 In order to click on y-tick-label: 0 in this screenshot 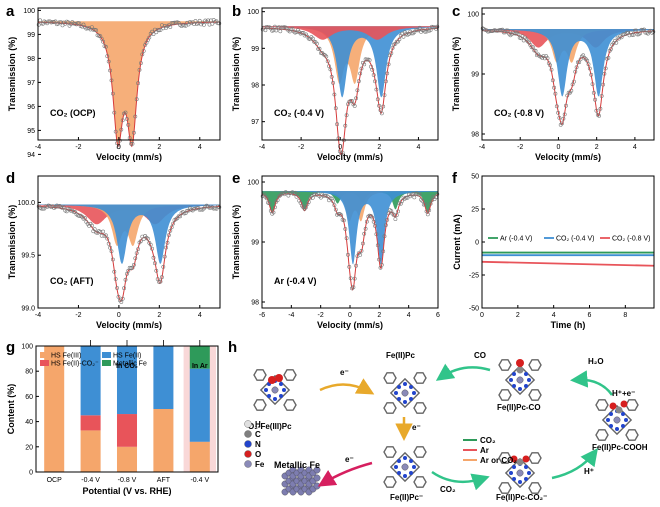, I will do `click(31, 473)`.